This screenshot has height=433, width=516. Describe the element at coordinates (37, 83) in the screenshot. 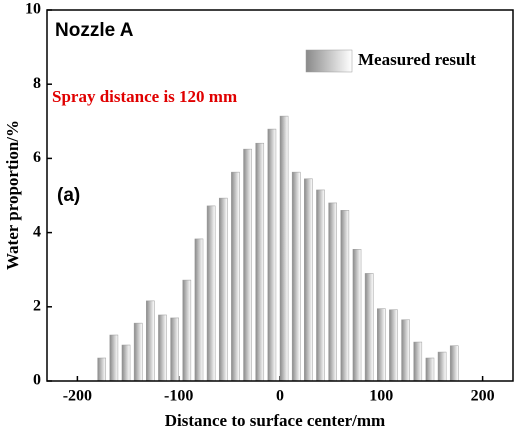

I see `y-tick-label: 8` at that location.